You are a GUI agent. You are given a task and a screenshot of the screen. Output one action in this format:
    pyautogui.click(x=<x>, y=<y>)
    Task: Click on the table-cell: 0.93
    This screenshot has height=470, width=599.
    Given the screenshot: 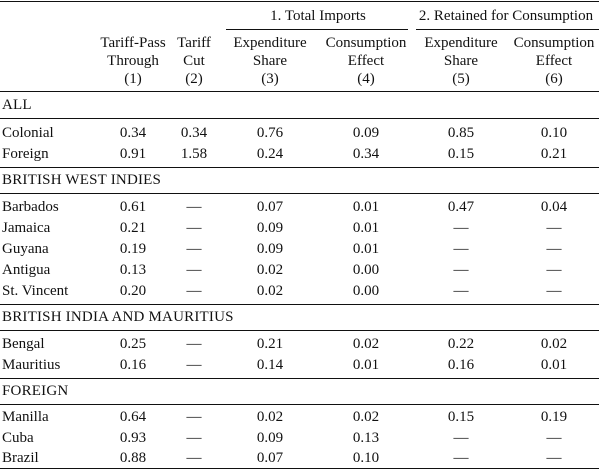 What is the action you would take?
    pyautogui.click(x=133, y=438)
    